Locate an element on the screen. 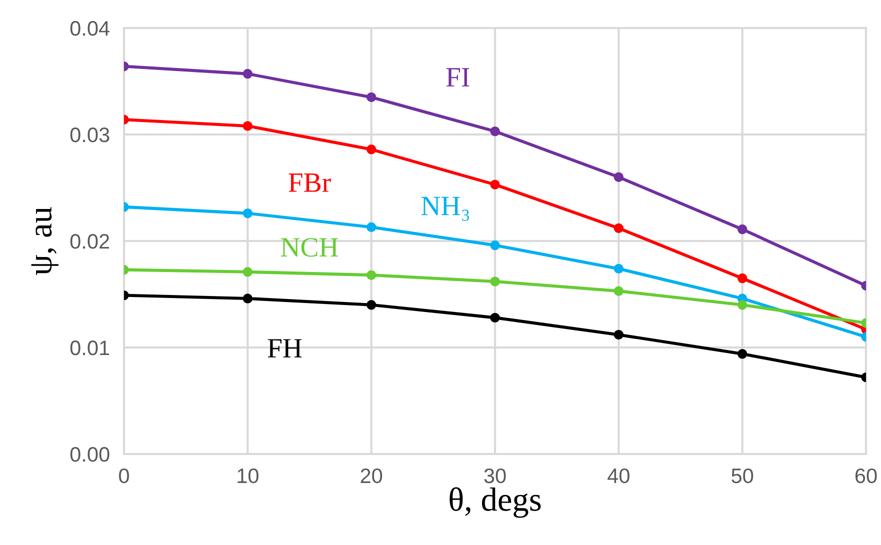  series-label: NCH is located at coordinates (309, 247).